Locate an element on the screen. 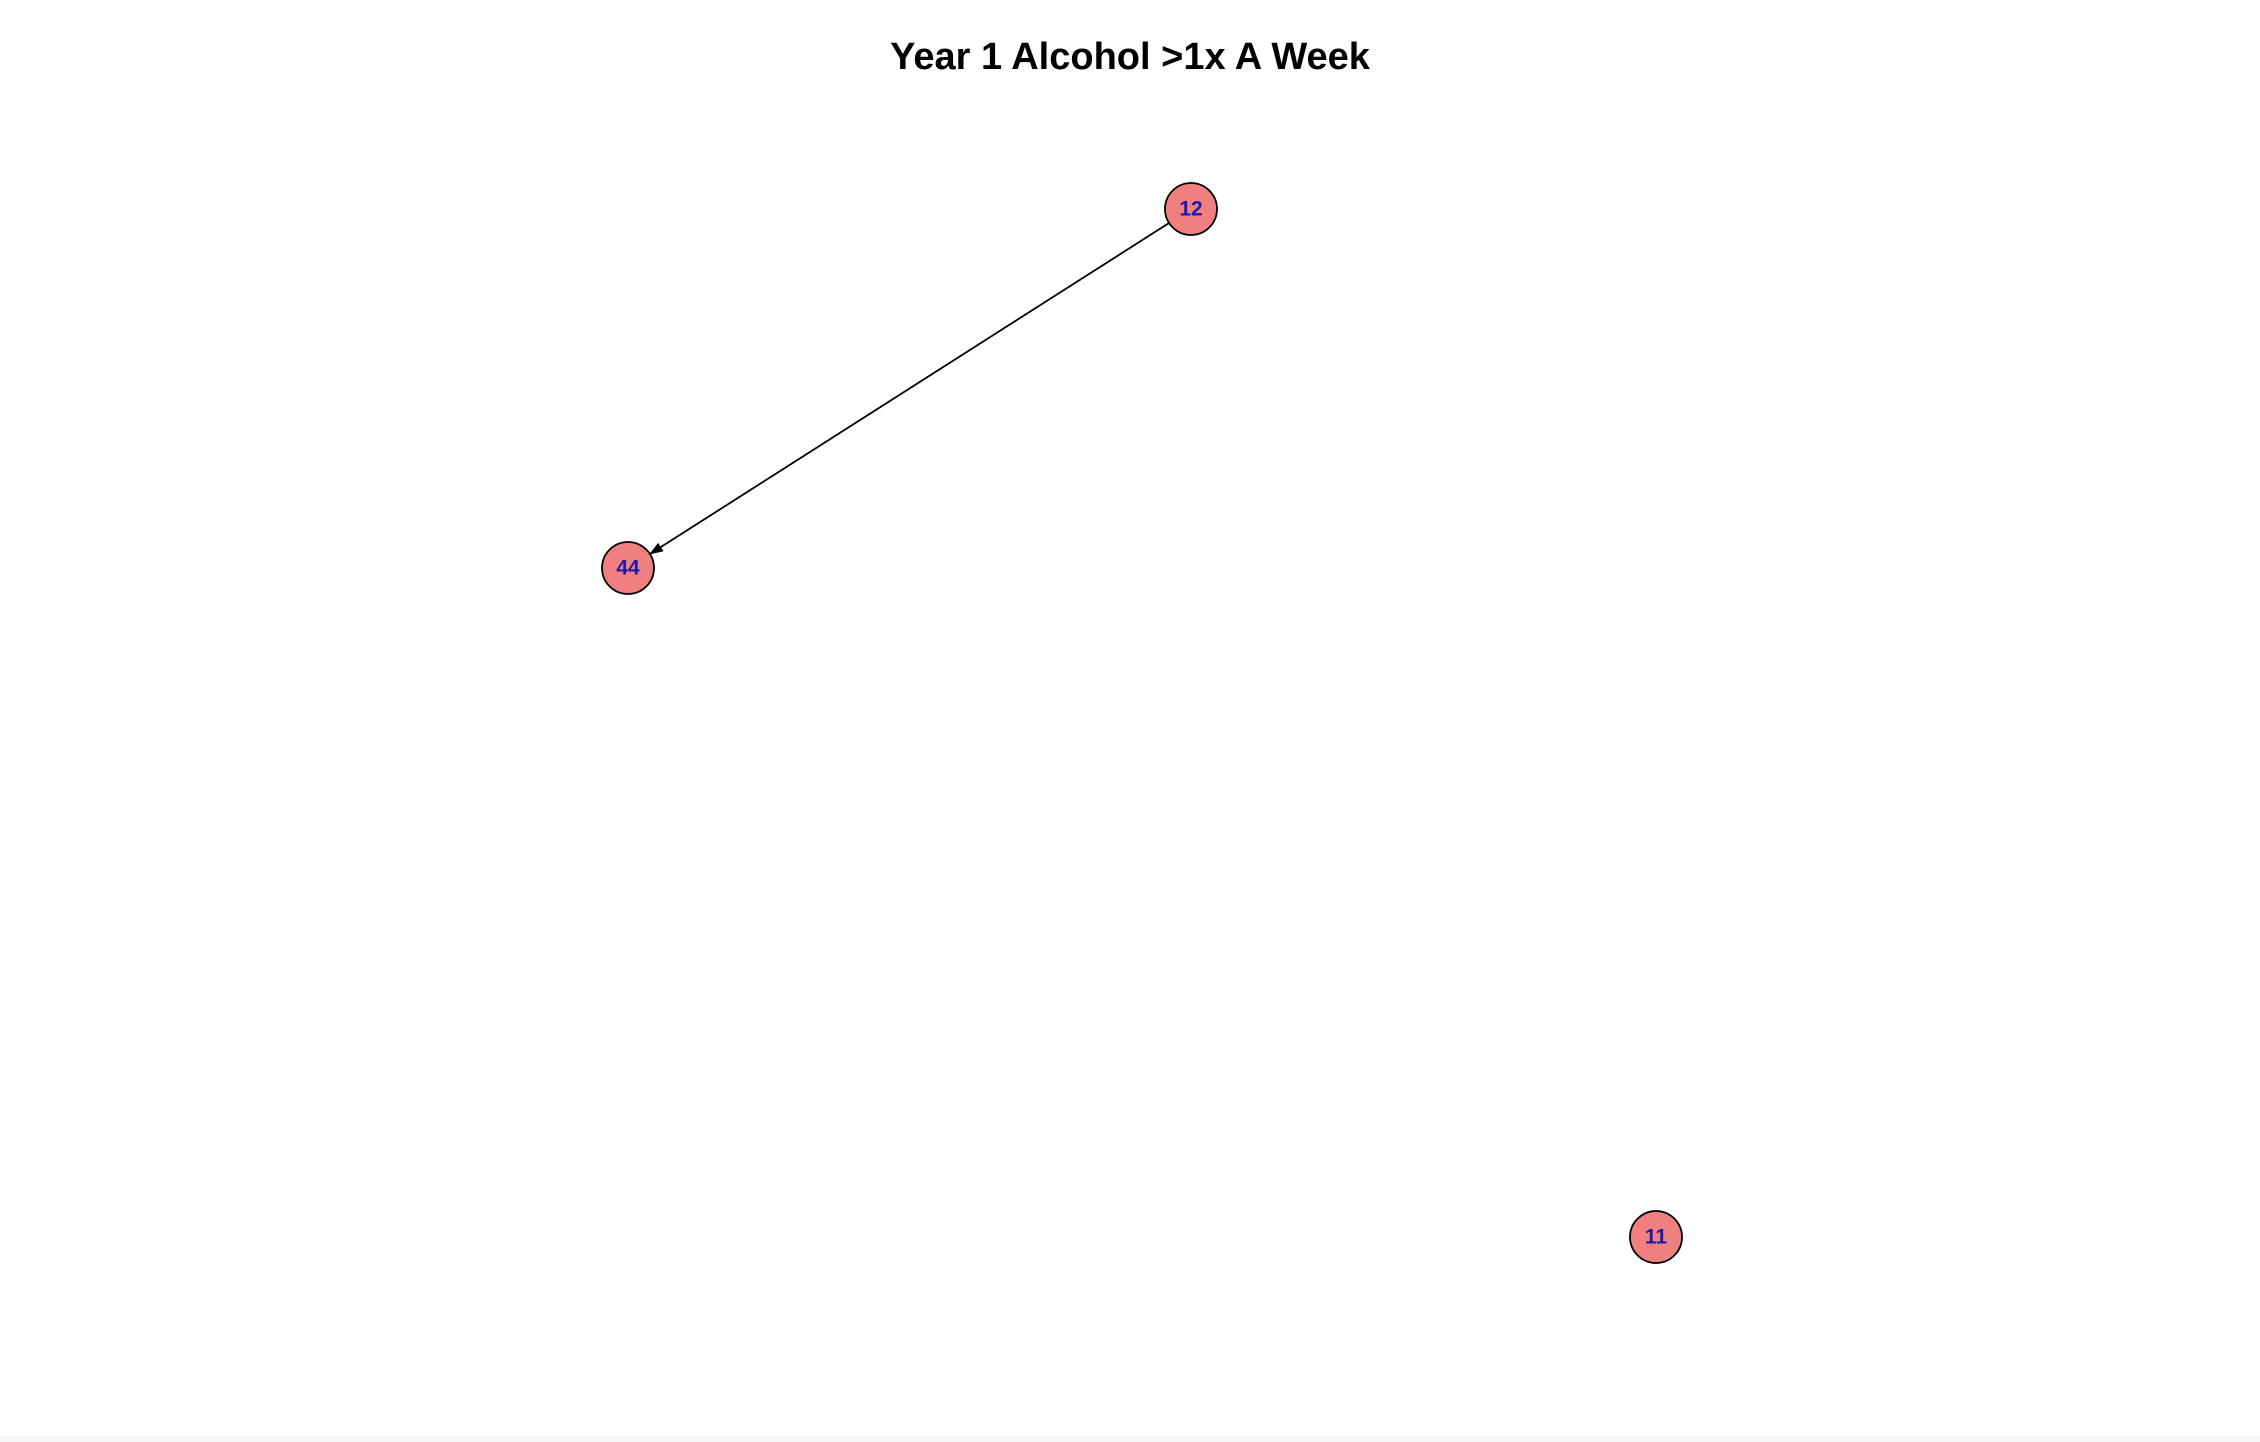 This screenshot has height=1442, width=2260. node-label: 12 is located at coordinates (1190, 209).